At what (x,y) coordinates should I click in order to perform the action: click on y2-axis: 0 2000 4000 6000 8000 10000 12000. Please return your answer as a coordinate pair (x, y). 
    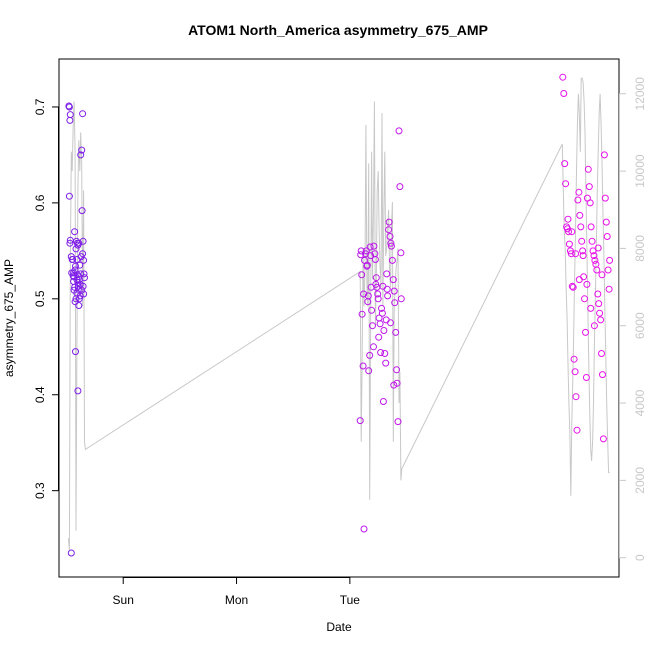
    Looking at the image, I should click on (633, 319).